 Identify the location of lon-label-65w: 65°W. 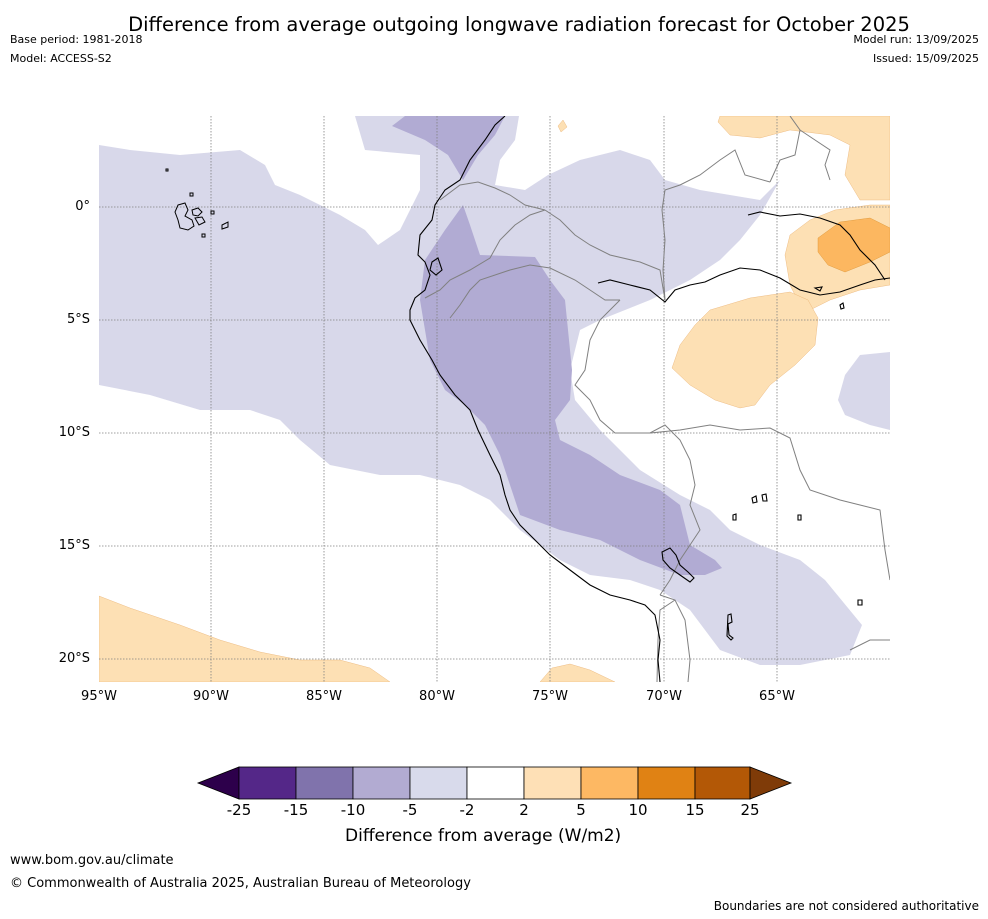
(777, 696).